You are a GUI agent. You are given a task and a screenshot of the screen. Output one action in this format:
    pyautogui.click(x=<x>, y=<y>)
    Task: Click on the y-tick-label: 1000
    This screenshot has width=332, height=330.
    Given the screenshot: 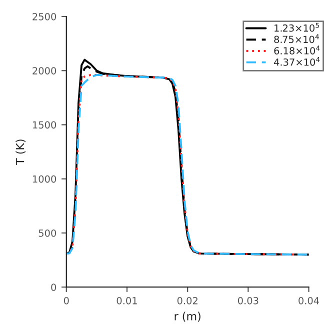 What is the action you would take?
    pyautogui.click(x=44, y=179)
    